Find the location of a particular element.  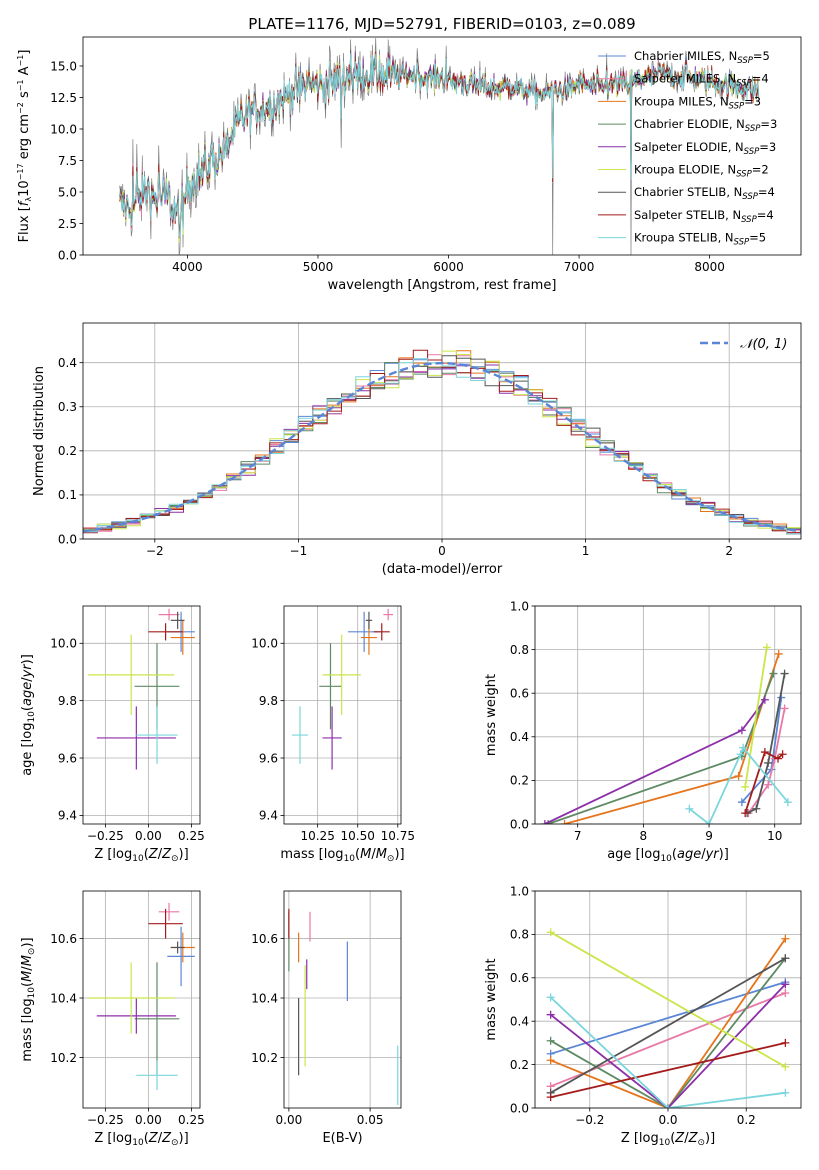

x-tick-label: 0 is located at coordinates (442, 551).